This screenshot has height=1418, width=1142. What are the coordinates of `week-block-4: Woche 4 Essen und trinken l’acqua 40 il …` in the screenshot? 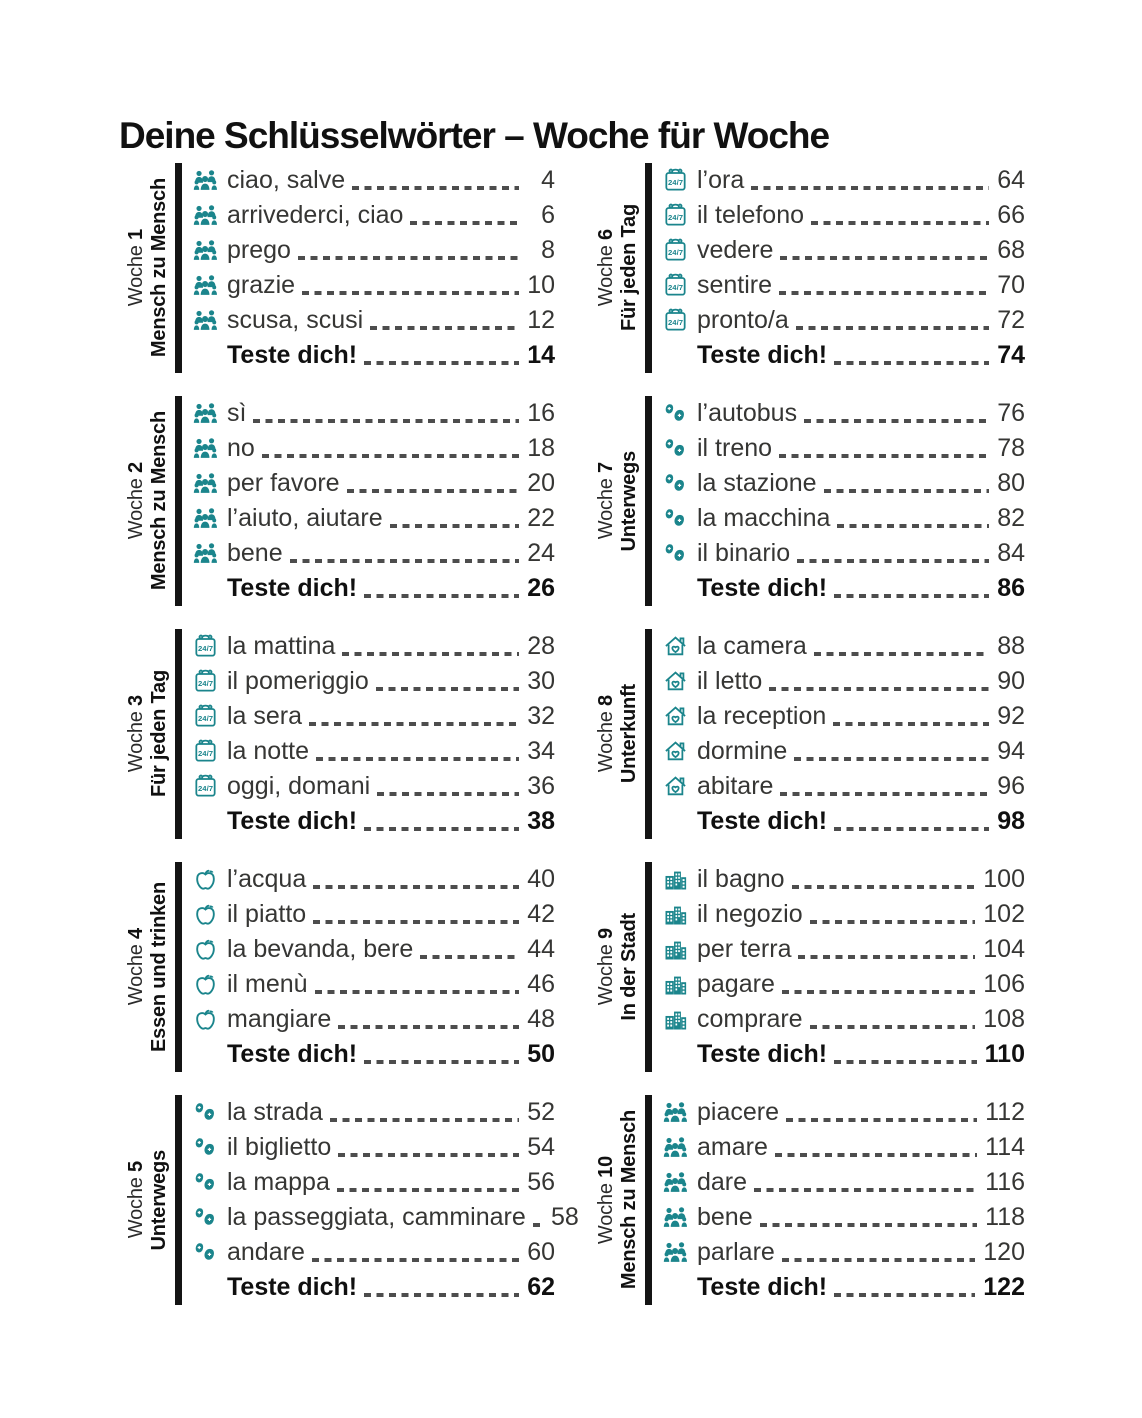 It's located at (336, 967).